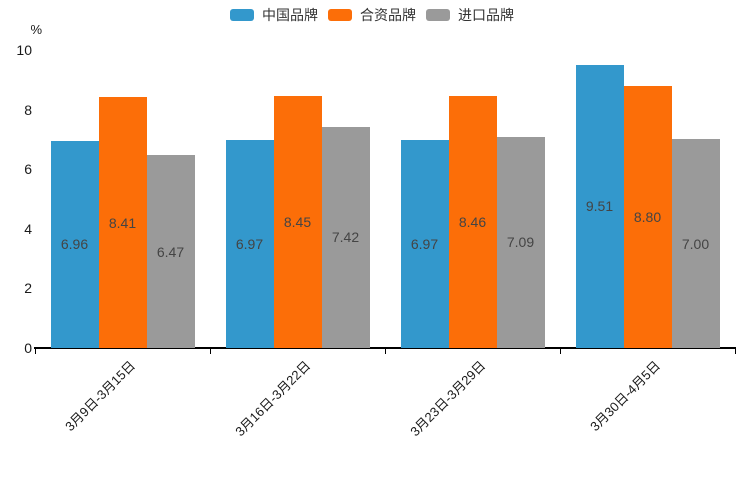  Describe the element at coordinates (28, 169) in the screenshot. I see `y-tick-label: 6` at that location.